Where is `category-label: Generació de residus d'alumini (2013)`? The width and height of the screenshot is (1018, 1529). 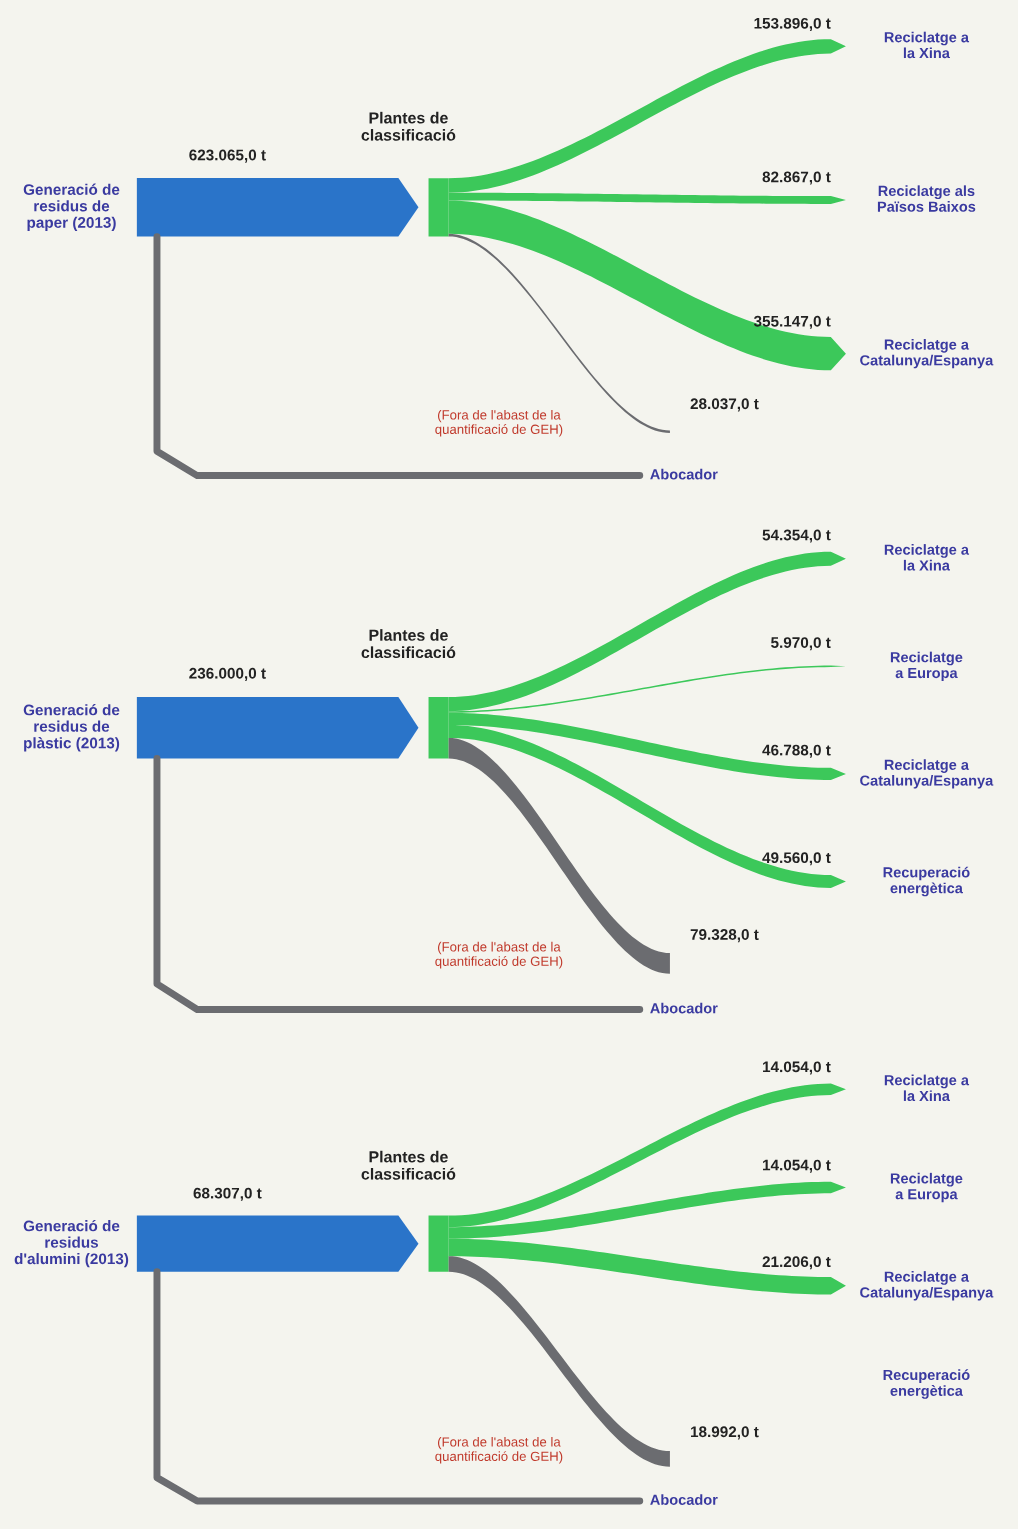 category-label: Generació de residus d'alumini (2013) is located at coordinates (71, 1243).